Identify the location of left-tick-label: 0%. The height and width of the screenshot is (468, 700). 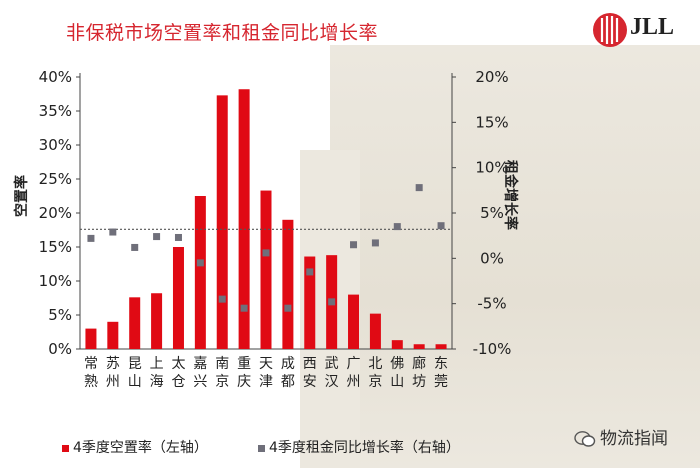
(60, 349).